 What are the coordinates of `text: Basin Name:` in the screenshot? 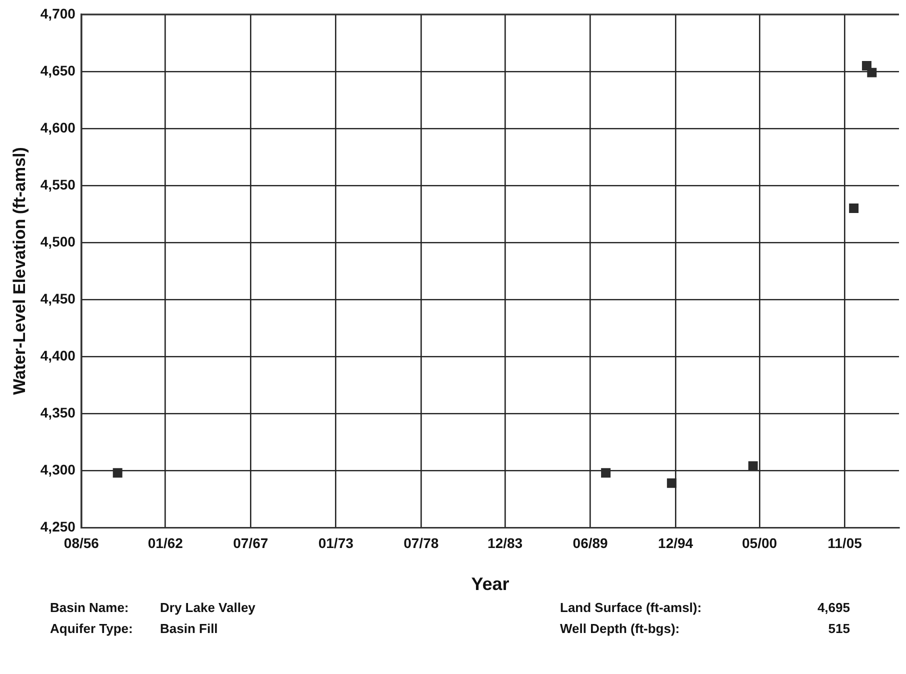 It's located at (90, 607).